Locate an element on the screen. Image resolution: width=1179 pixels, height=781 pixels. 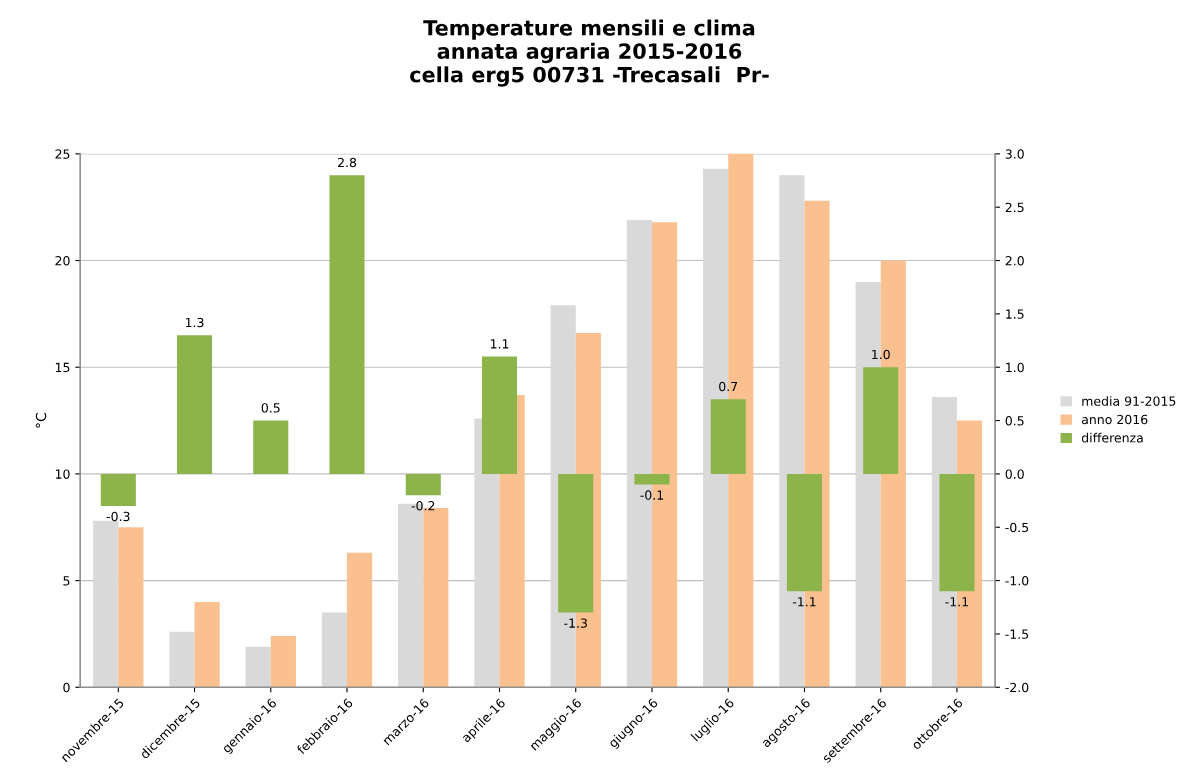
data-label: 0.7 is located at coordinates (728, 386).